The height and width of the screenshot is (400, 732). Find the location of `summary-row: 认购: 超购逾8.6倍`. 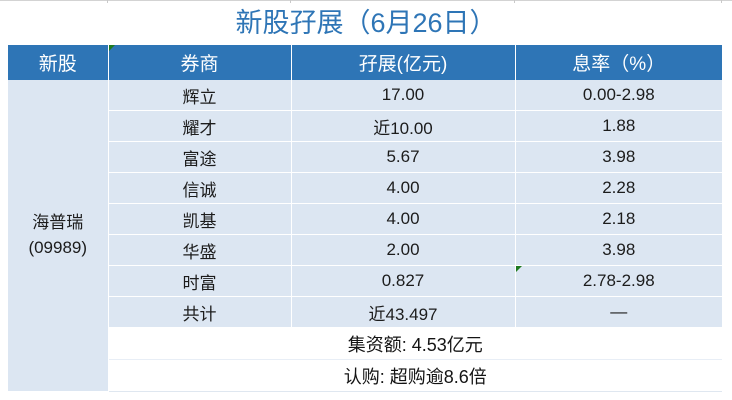

summary-row: 认购: 超购逾8.6倍 is located at coordinates (365, 375).